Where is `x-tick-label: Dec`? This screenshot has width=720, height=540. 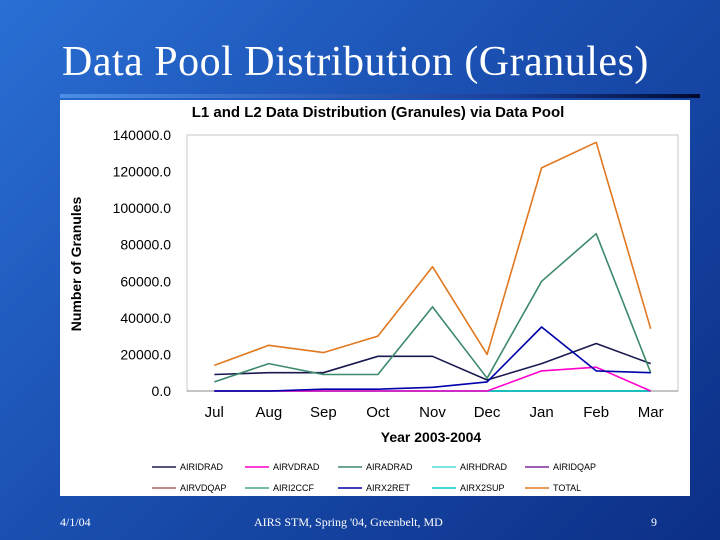 x-tick-label: Dec is located at coordinates (487, 412).